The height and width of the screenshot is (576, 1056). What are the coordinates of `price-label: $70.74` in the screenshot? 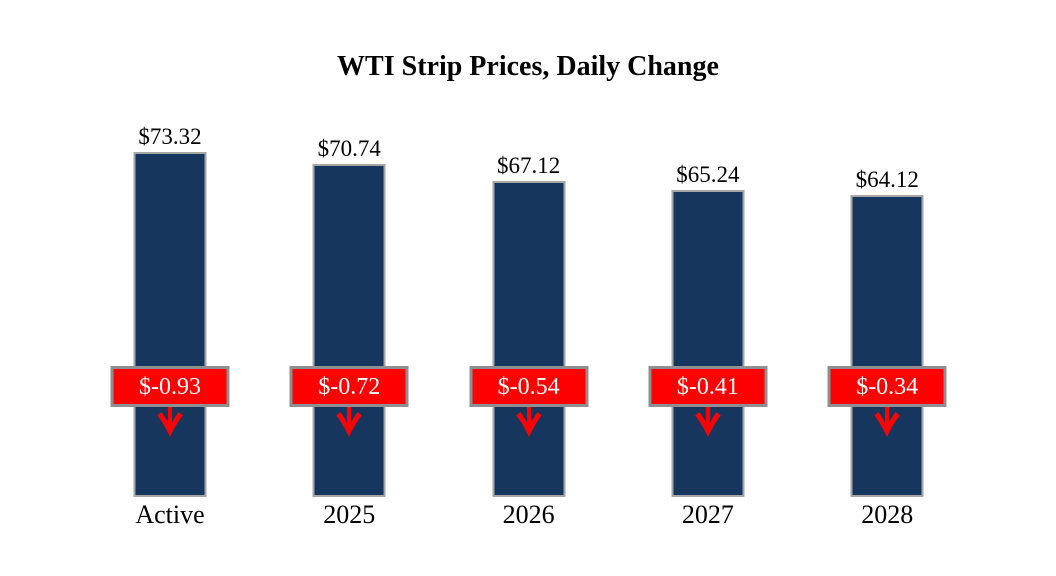 It's located at (349, 148).